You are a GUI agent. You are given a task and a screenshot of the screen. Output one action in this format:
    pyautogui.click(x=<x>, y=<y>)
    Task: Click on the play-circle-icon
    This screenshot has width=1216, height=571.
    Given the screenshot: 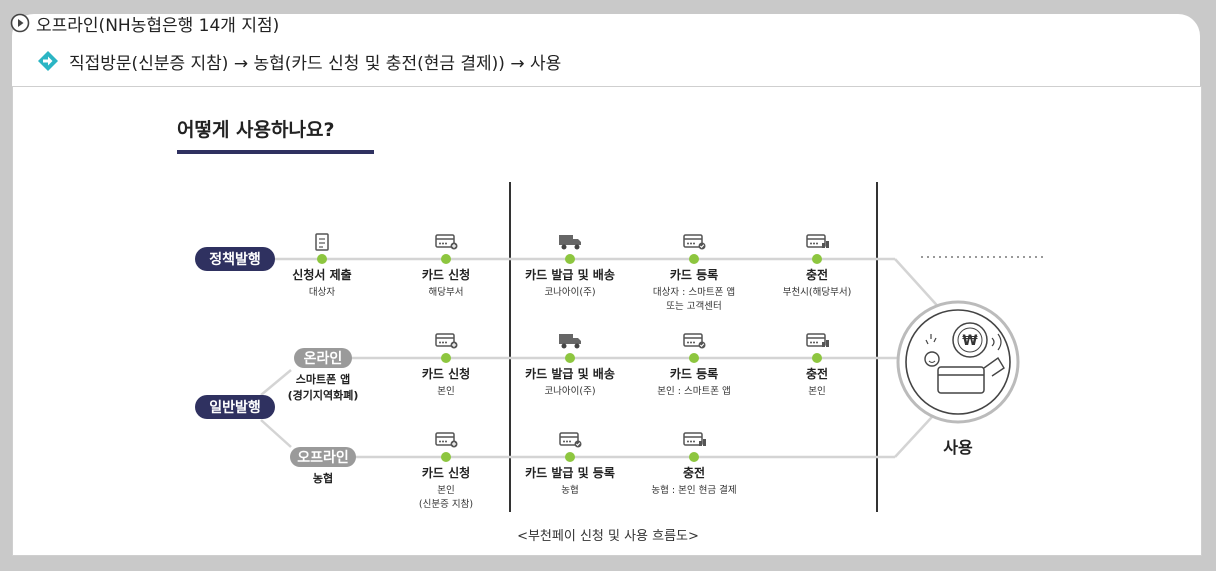 What is the action you would take?
    pyautogui.click(x=20, y=23)
    